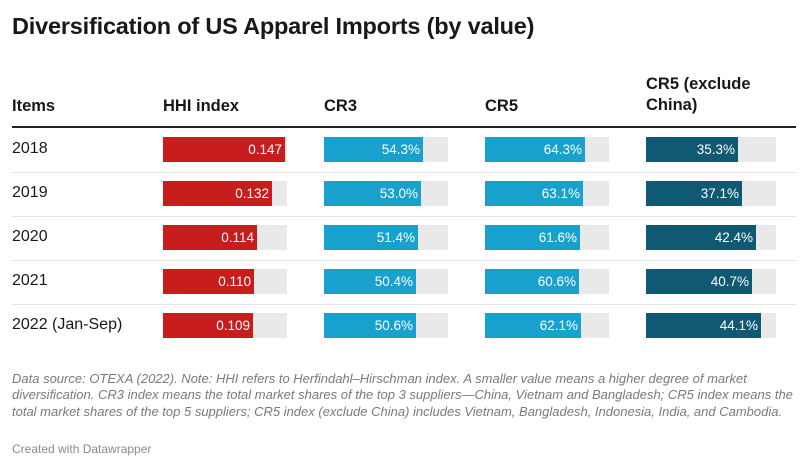 The image size is (807, 469). I want to click on bar-value-label-cr5: 64.3%, so click(562, 149).